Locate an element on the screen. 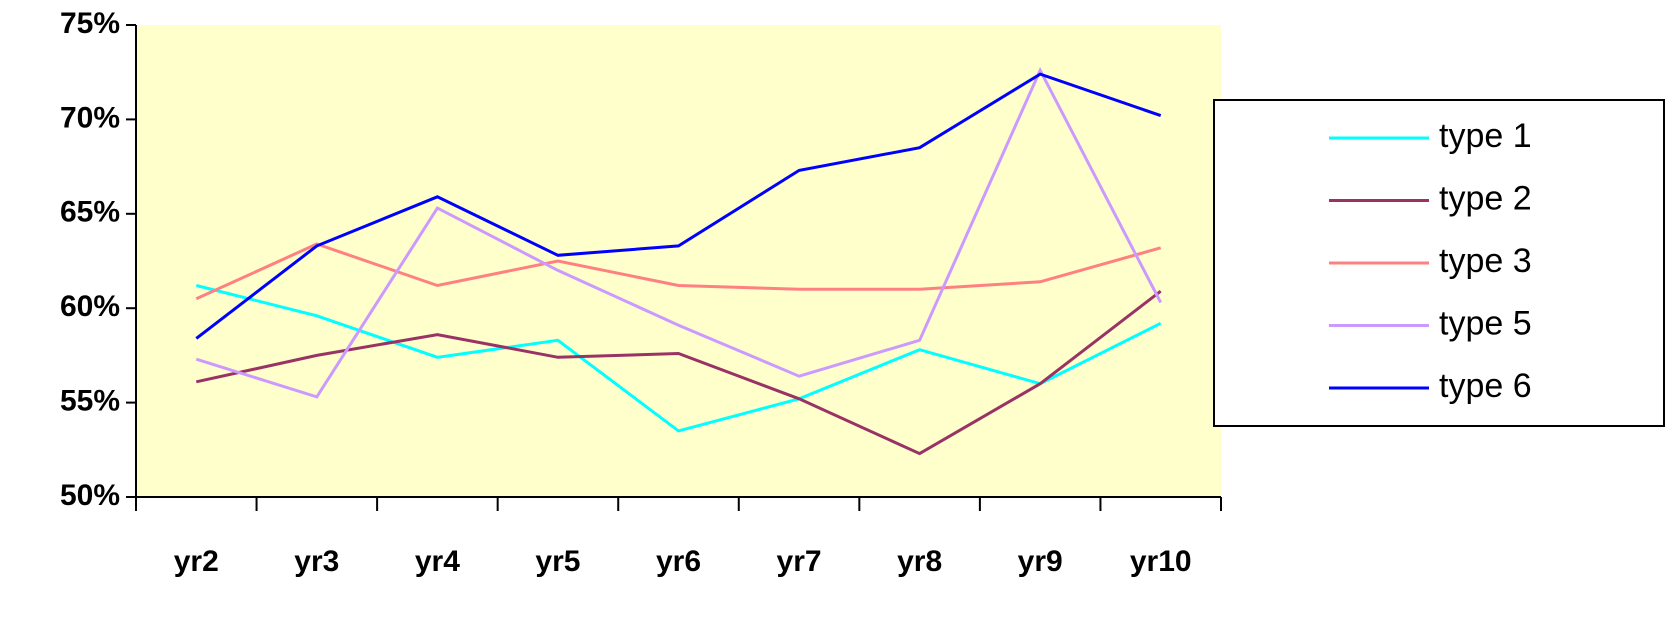 Image resolution: width=1671 pixels, height=627 pixels. x-tick-label: yr9 is located at coordinates (1040, 561).